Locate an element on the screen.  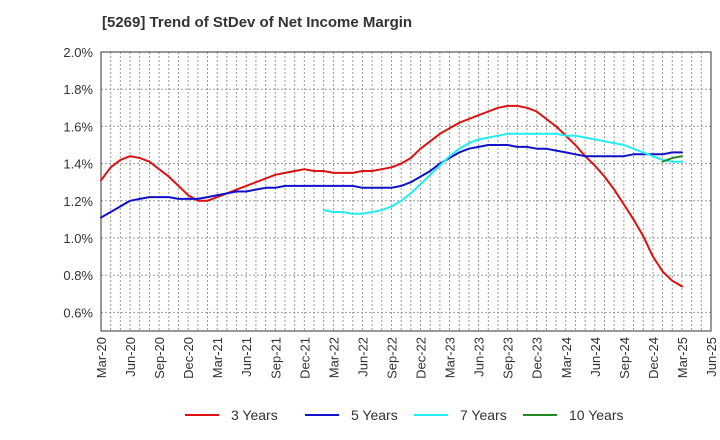
y-tick-label: 1.6% is located at coordinates (78, 126).